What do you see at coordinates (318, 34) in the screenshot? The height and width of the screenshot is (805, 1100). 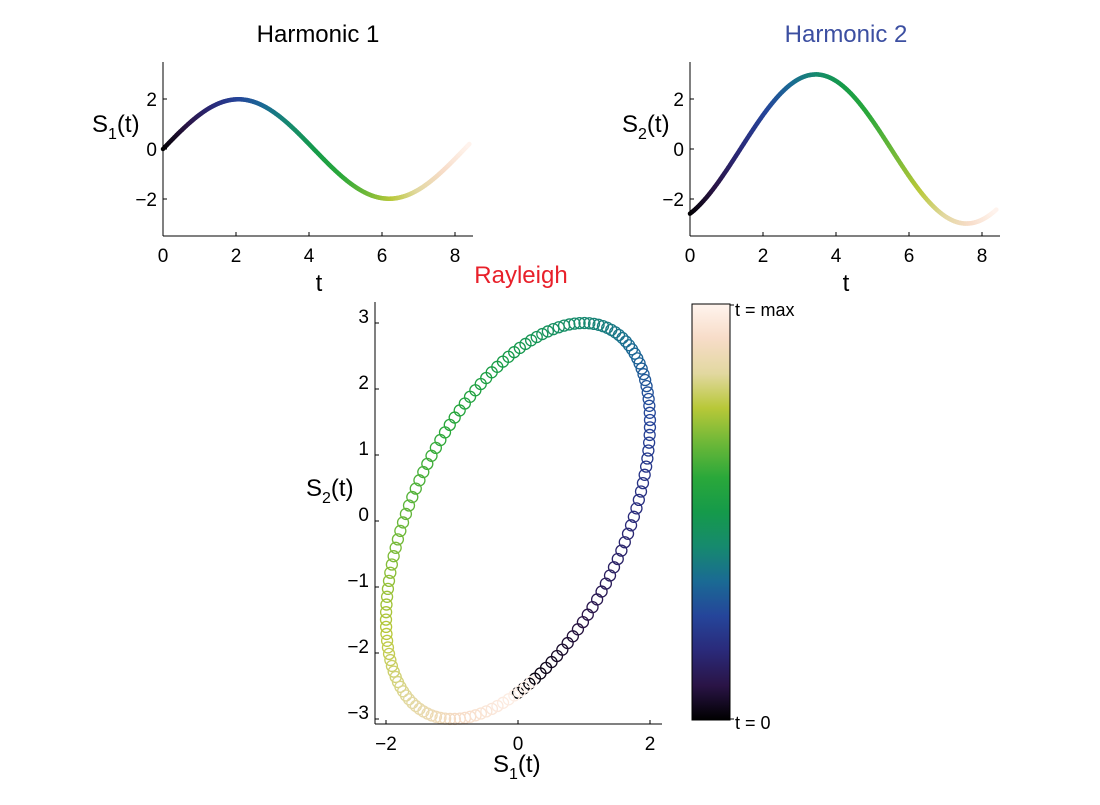 I see `chart-title: Harmonic 1` at bounding box center [318, 34].